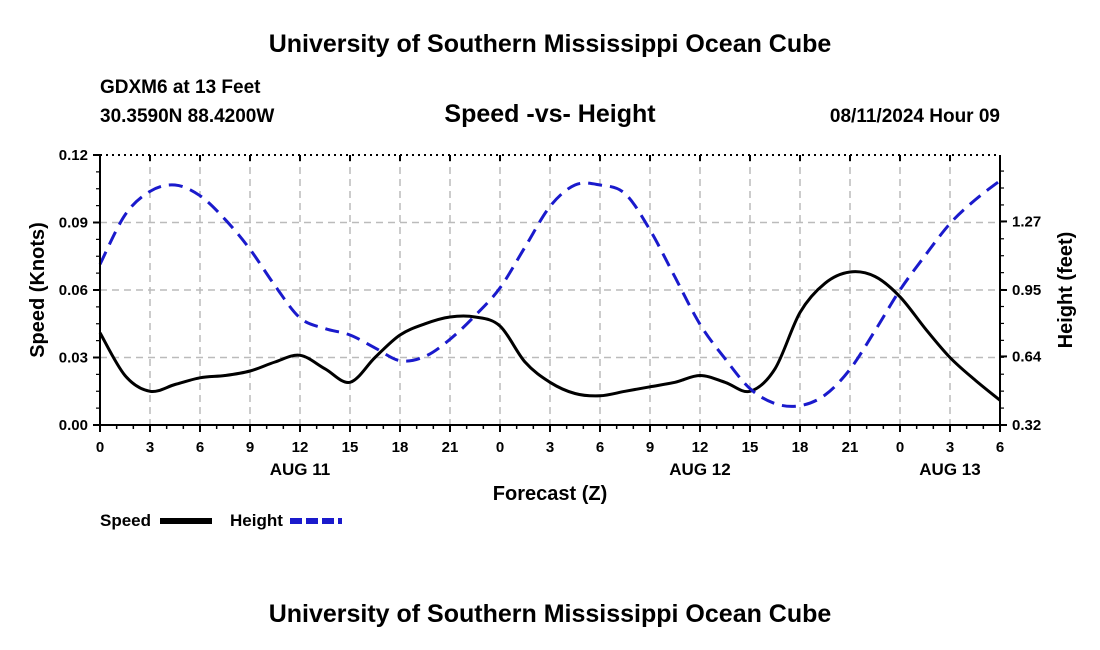 The width and height of the screenshot is (1100, 650). Describe the element at coordinates (180, 87) in the screenshot. I see `station-label: GDXM6 at 13 Feet` at that location.